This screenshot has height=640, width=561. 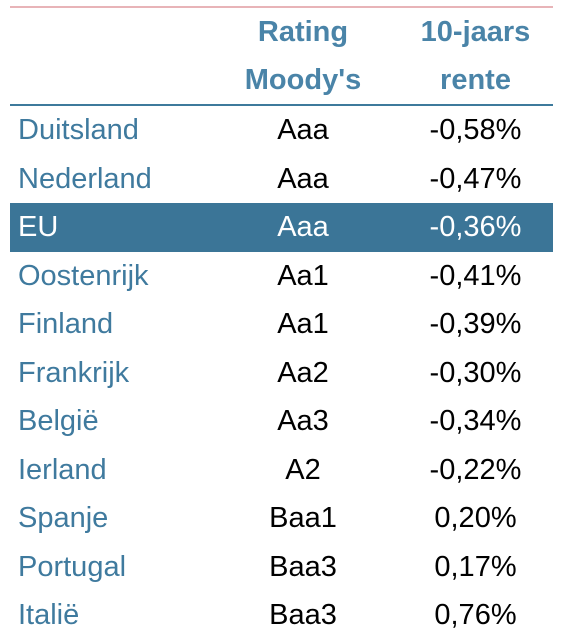 What do you see at coordinates (475, 57) in the screenshot?
I see `rate-column-header: 10-jaars rente` at bounding box center [475, 57].